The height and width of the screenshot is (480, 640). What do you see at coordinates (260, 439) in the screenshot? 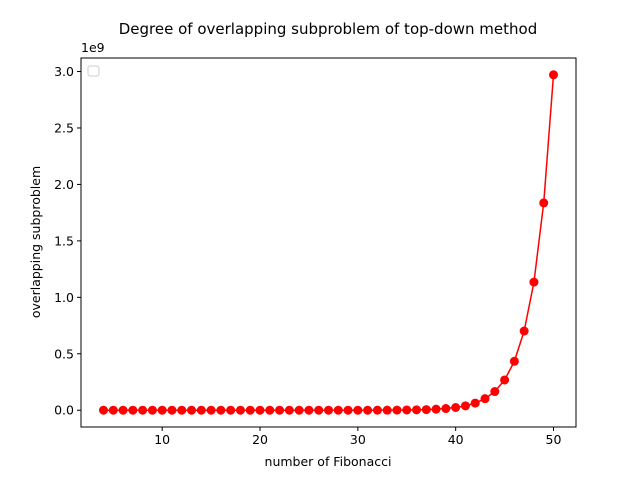
I see `x-tick-label: 20` at bounding box center [260, 439].